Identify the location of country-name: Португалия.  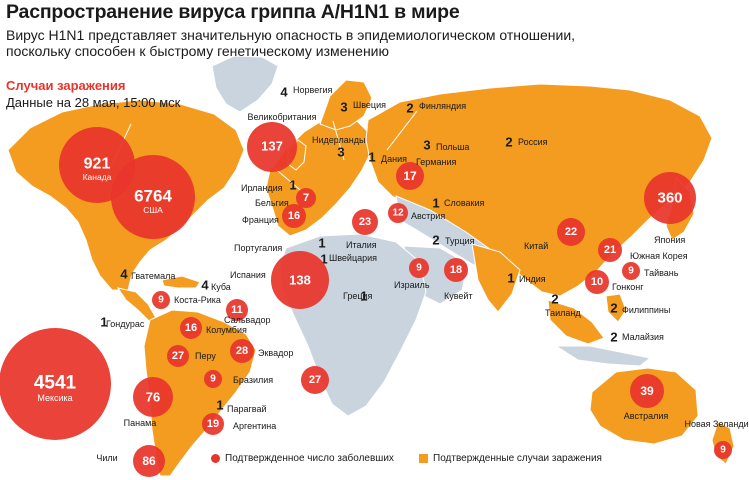
(258, 248).